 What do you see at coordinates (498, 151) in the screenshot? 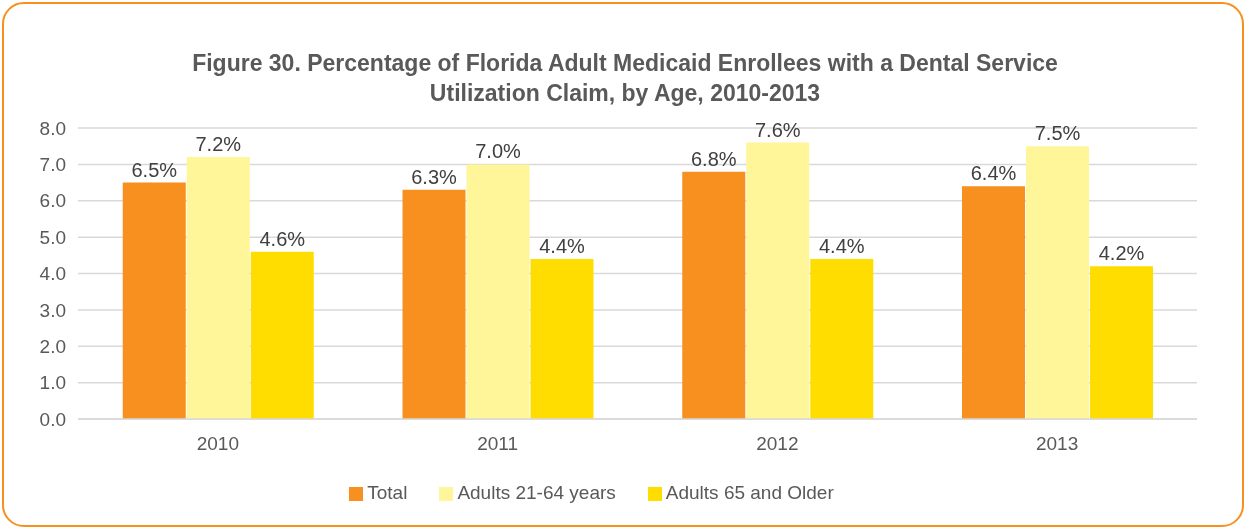
I see `data-label: 7.0%` at bounding box center [498, 151].